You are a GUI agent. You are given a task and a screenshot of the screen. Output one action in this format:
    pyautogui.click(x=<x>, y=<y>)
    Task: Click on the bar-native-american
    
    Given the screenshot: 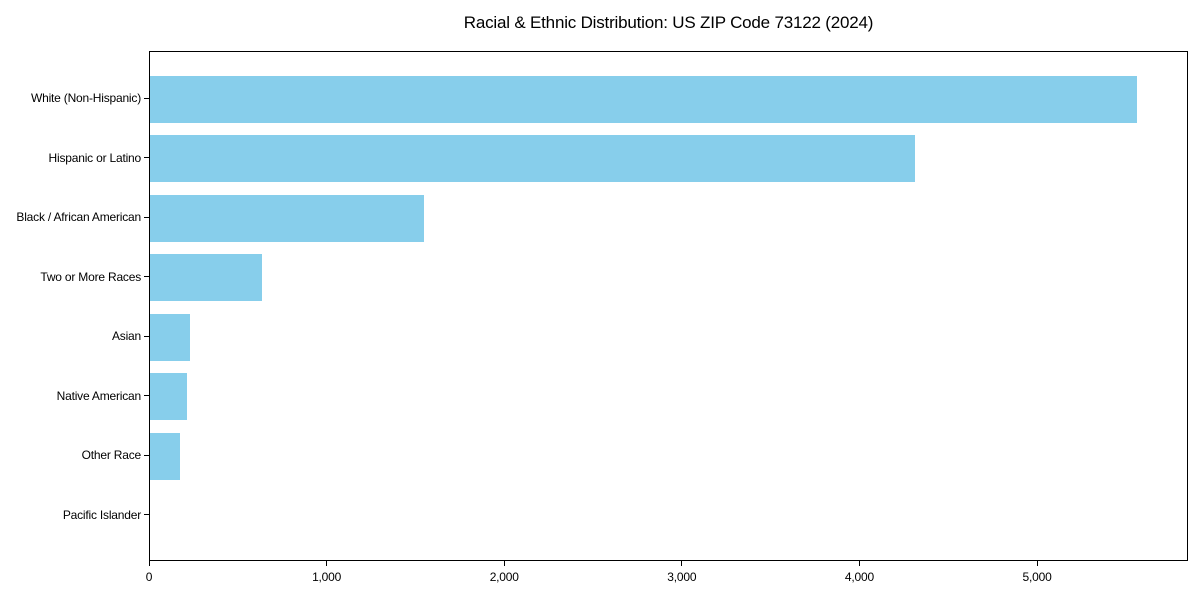 What is the action you would take?
    pyautogui.click(x=169, y=397)
    